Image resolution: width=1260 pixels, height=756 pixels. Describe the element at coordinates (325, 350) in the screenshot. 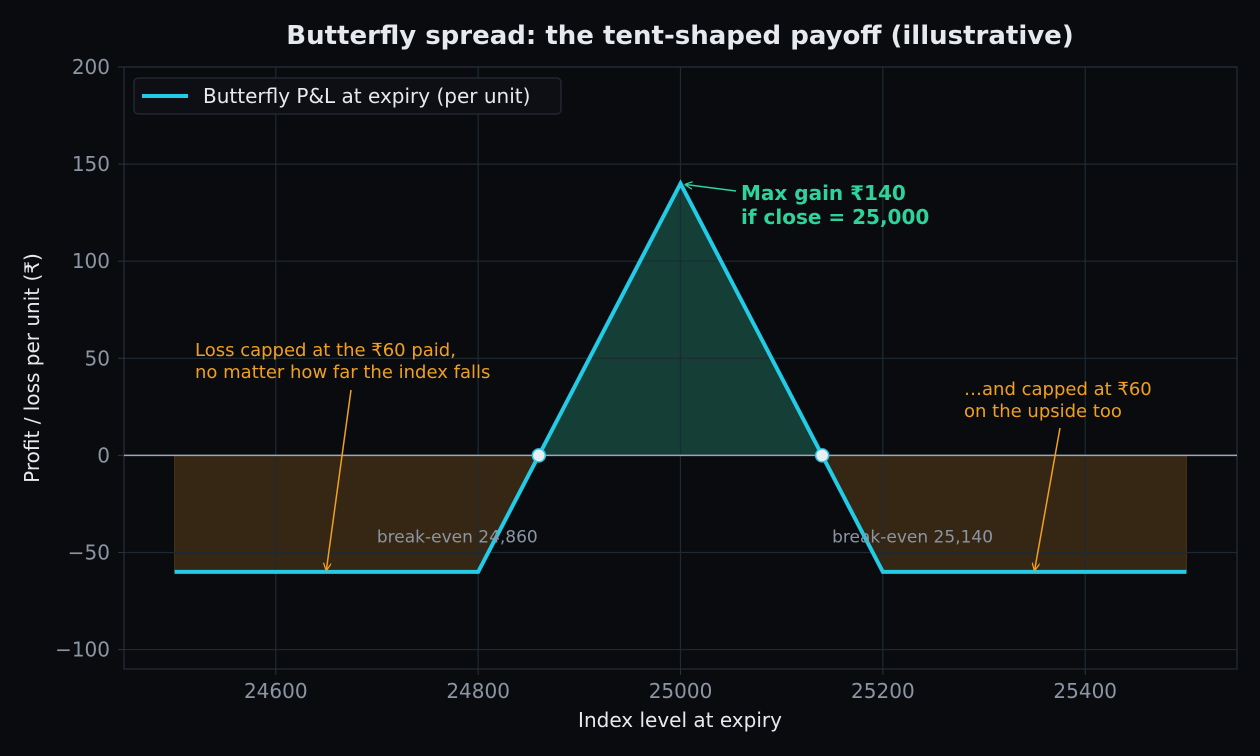

I see `loss-left-annotation: Loss capped at the ₹60 paid,` at that location.